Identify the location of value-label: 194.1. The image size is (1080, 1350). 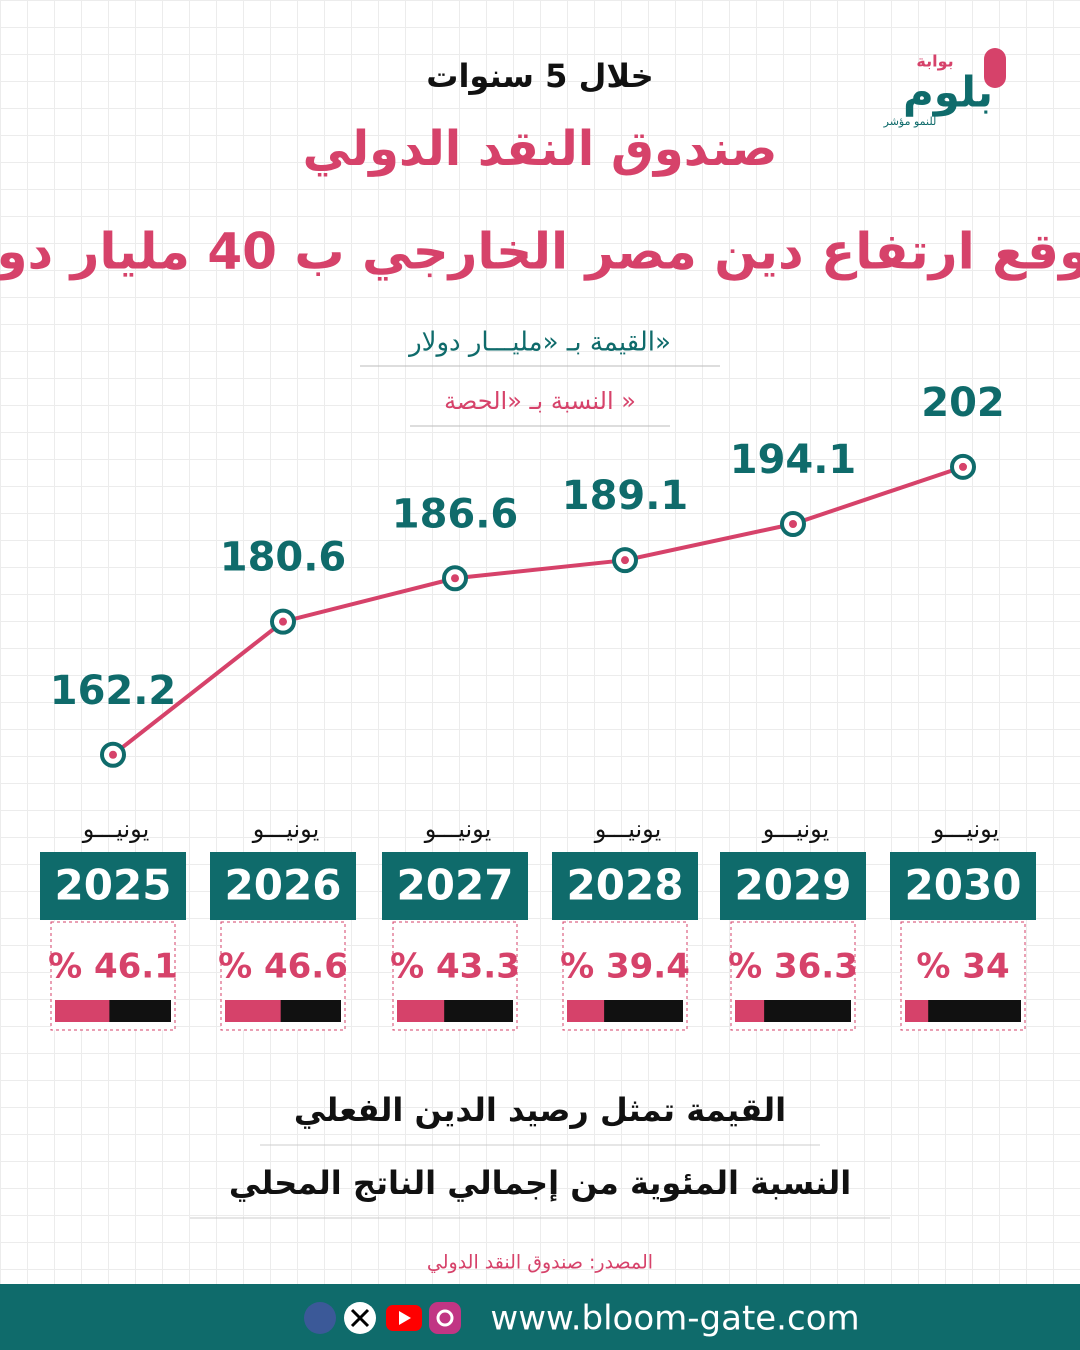
(793, 460).